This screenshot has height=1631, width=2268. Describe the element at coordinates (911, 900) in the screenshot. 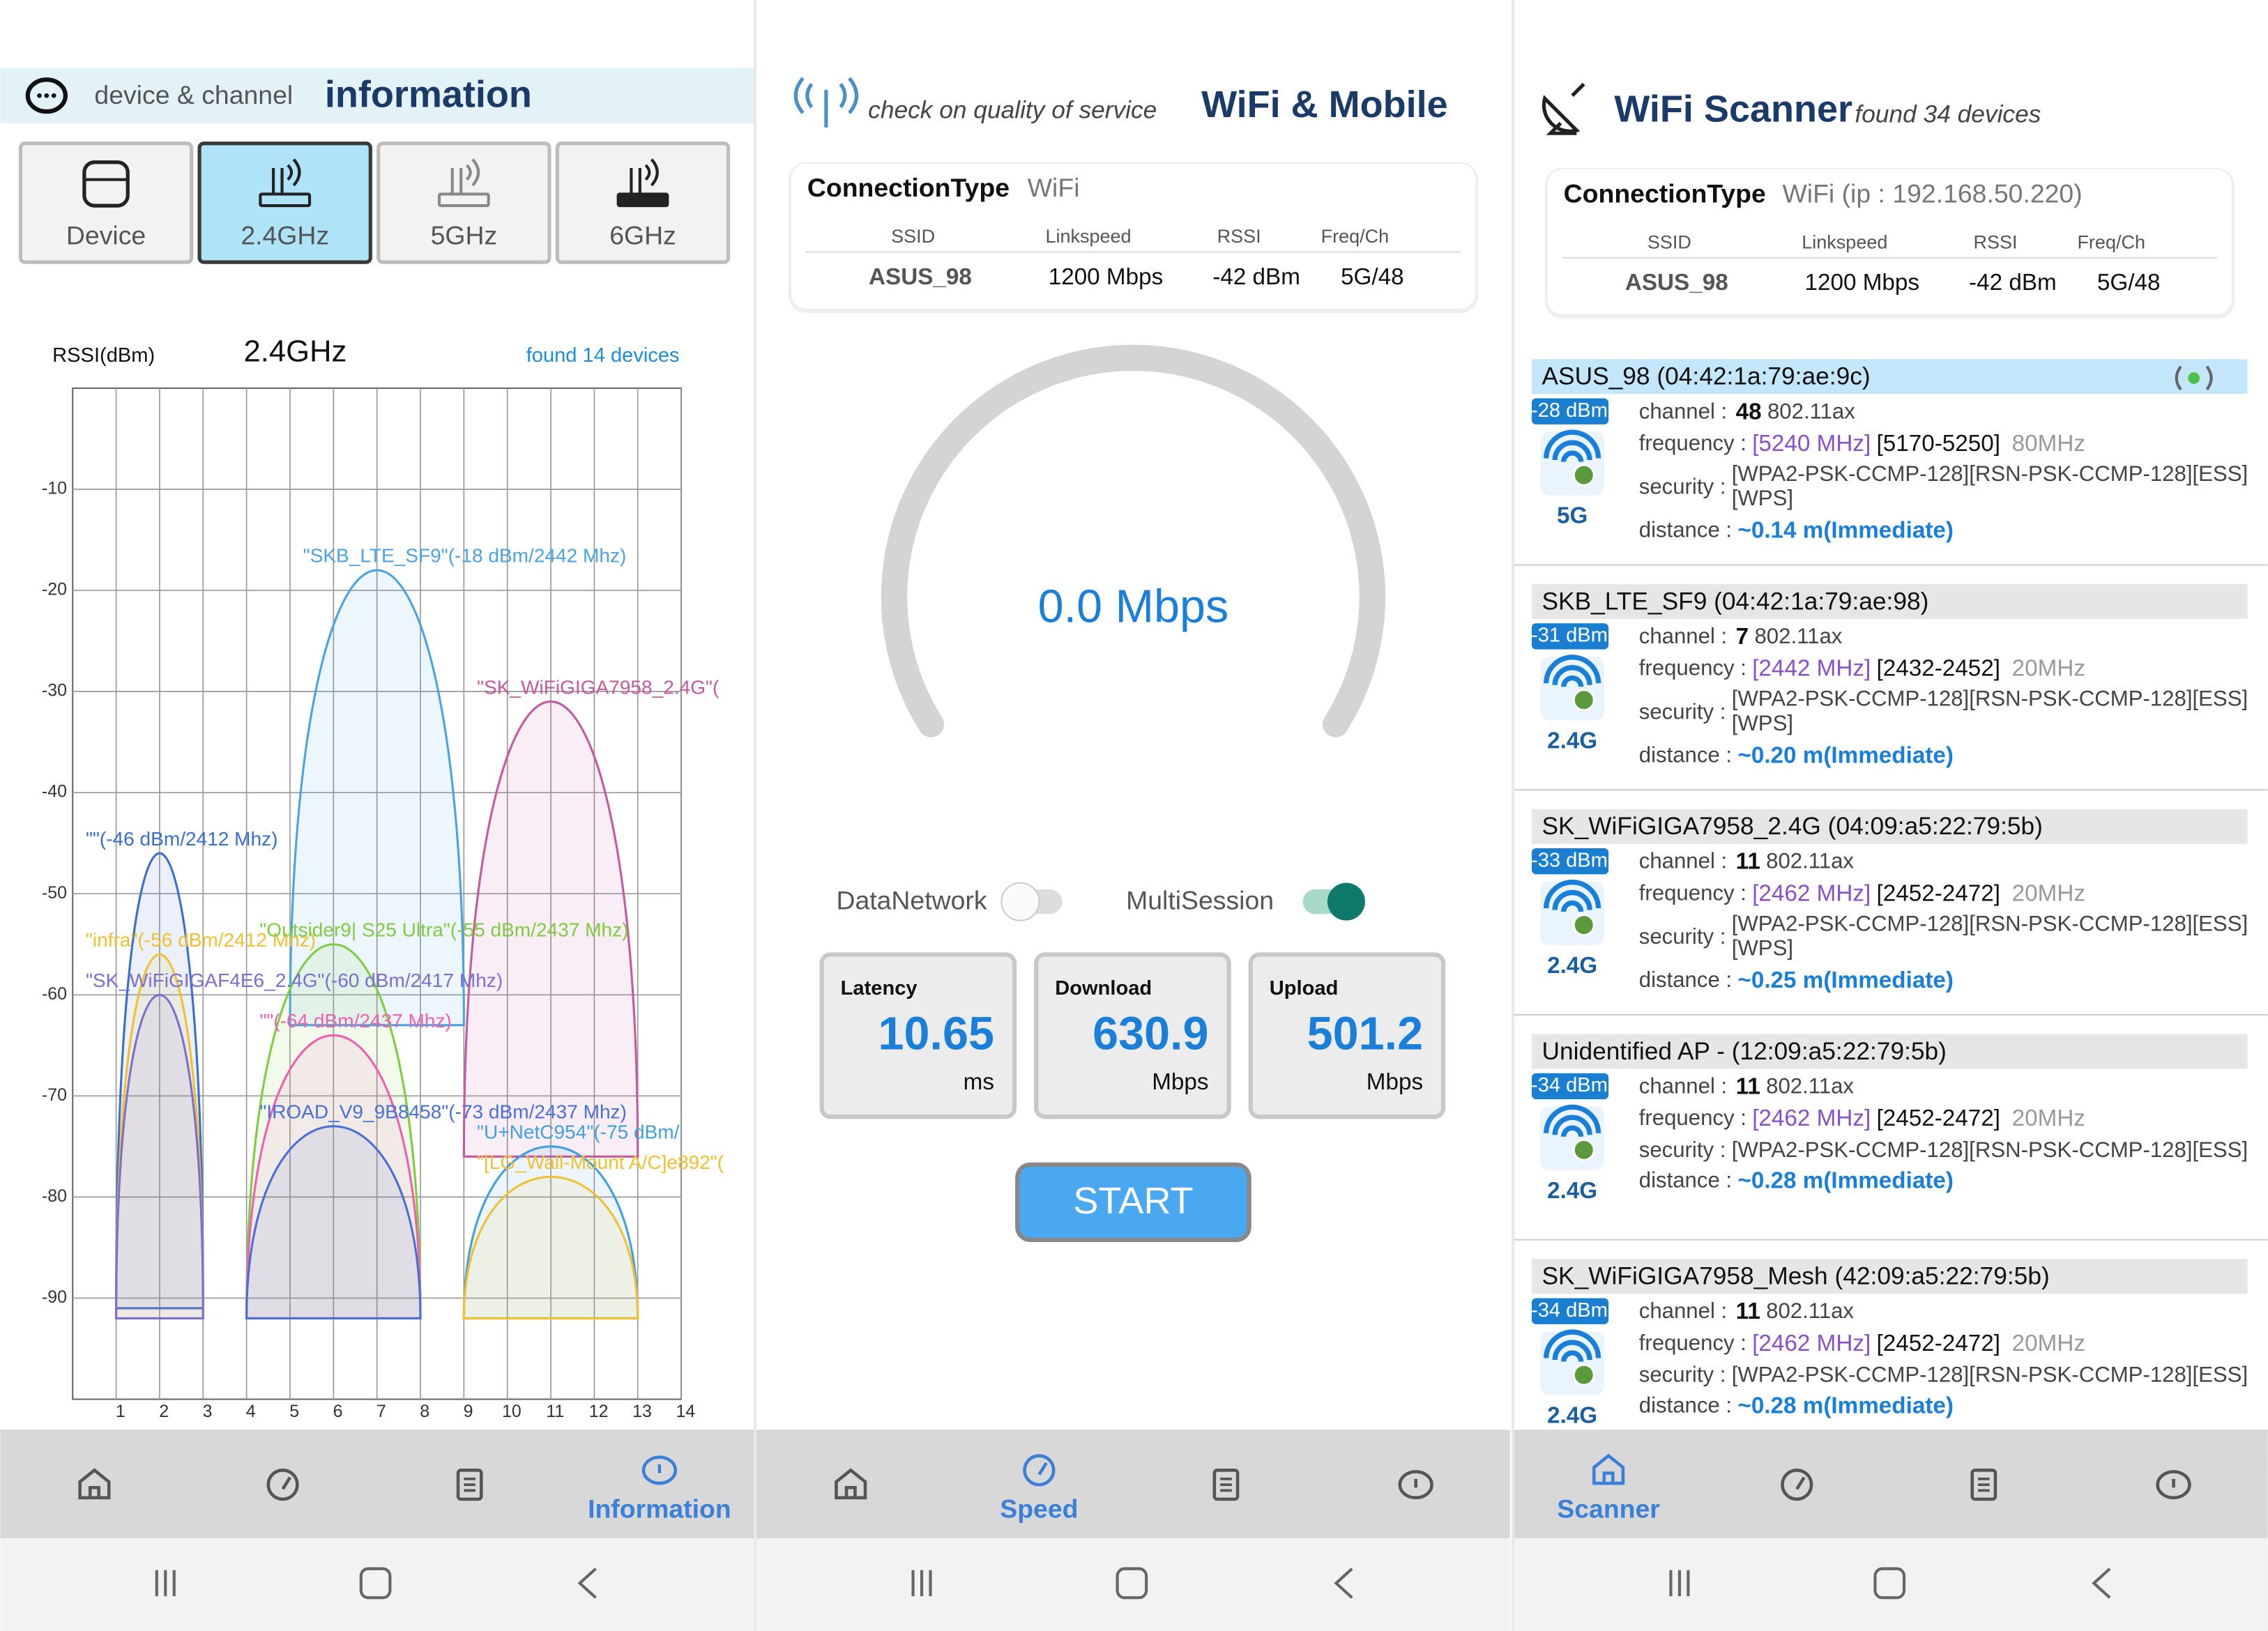

I see `toggle-label: DataNetwork` at that location.